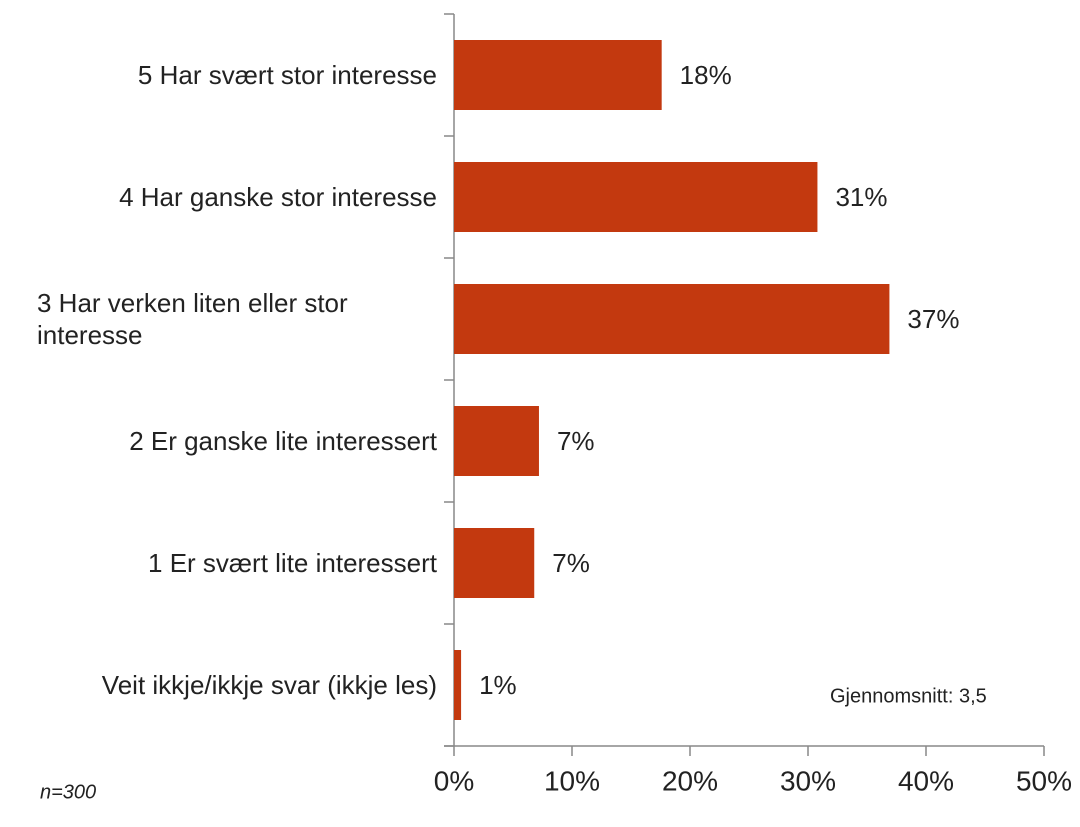 Image resolution: width=1080 pixels, height=827 pixels. I want to click on category-label: 1 Er svært lite interessert, so click(237, 563).